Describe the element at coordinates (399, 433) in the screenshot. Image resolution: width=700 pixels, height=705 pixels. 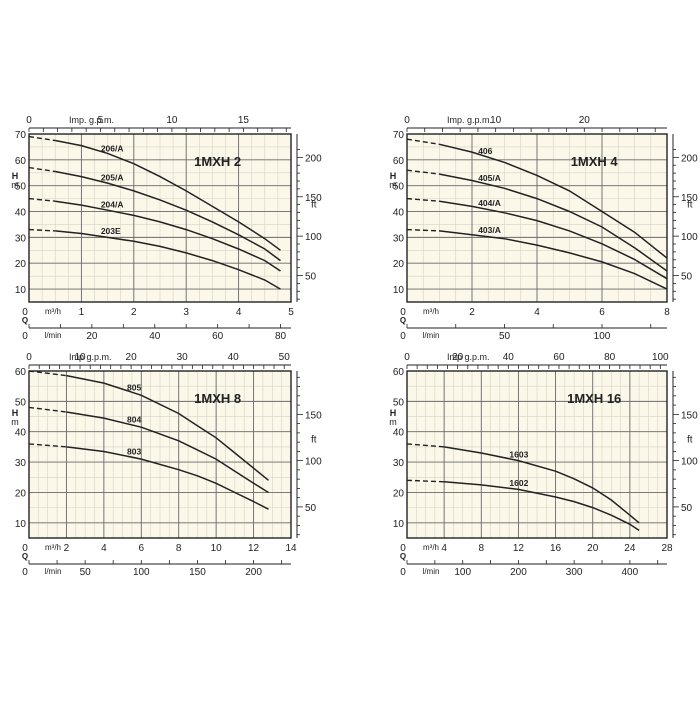
I see `y-tick-label: 40` at that location.